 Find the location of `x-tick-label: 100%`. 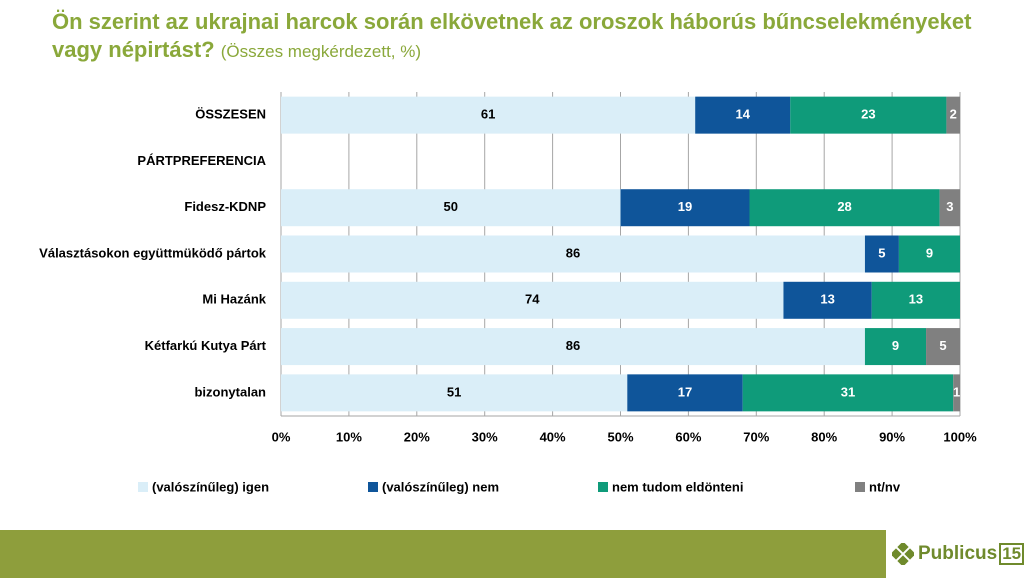

x-tick-label: 100% is located at coordinates (960, 436).